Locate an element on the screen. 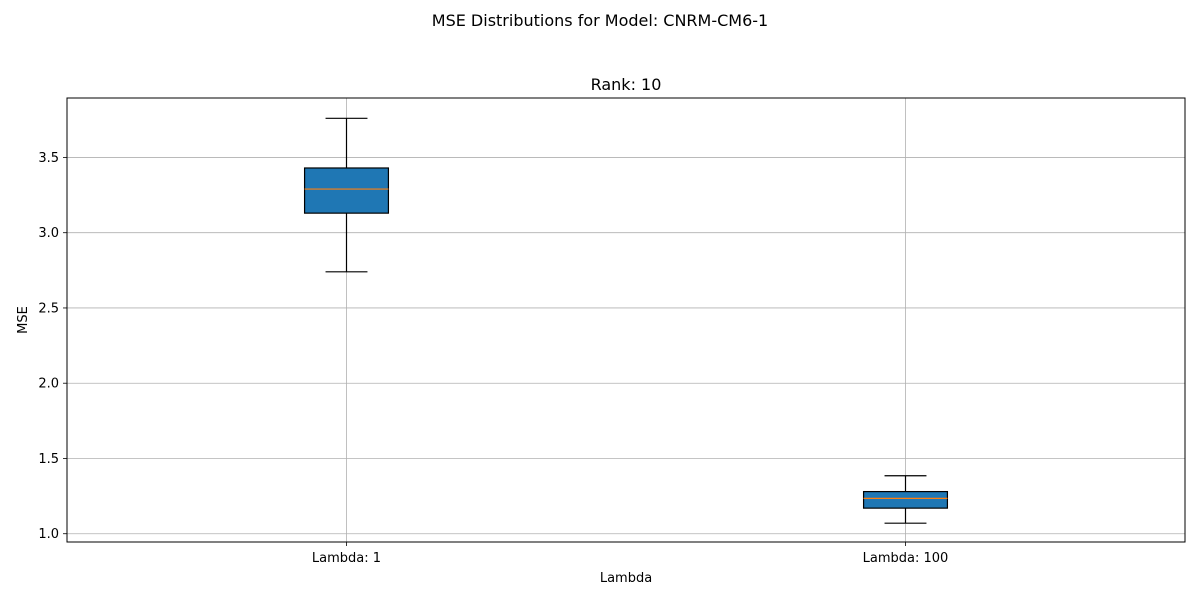  y-tick-label: 2.5 is located at coordinates (48, 308).